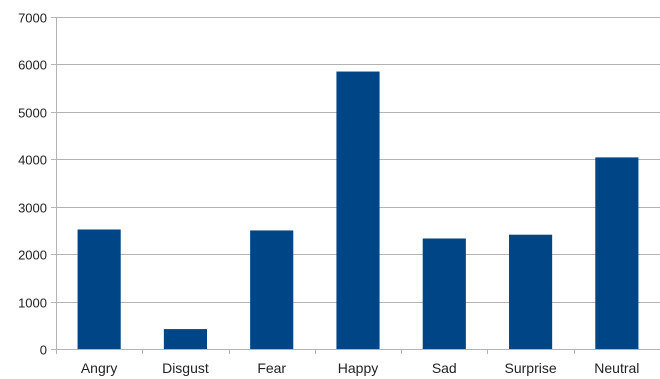  I want to click on y-tick-label-1000: 1000, so click(32, 303).